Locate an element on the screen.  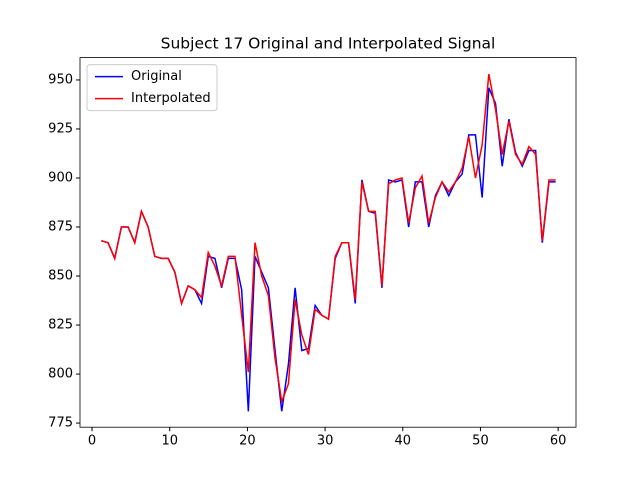
x-tick-label: 0 is located at coordinates (92, 441).